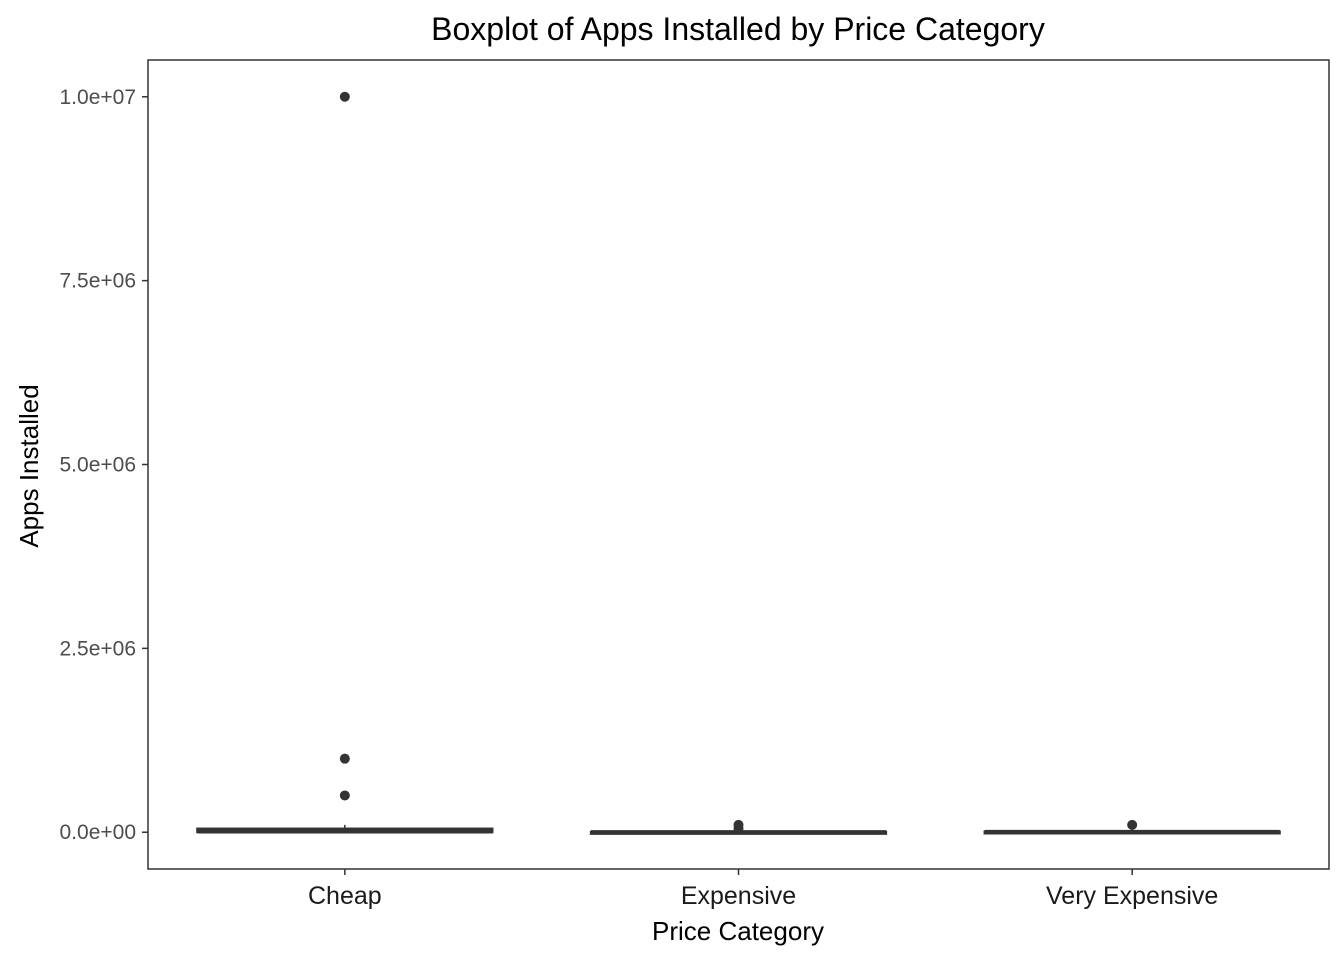 This screenshot has width=1344, height=960. Describe the element at coordinates (738, 896) in the screenshot. I see `x-tick-label: Expensive` at that location.